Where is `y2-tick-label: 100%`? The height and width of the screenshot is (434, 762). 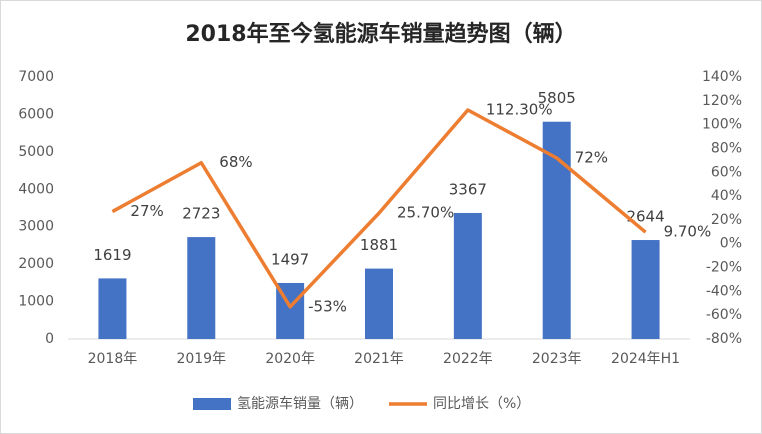 y2-tick-label: 100% is located at coordinates (722, 125).